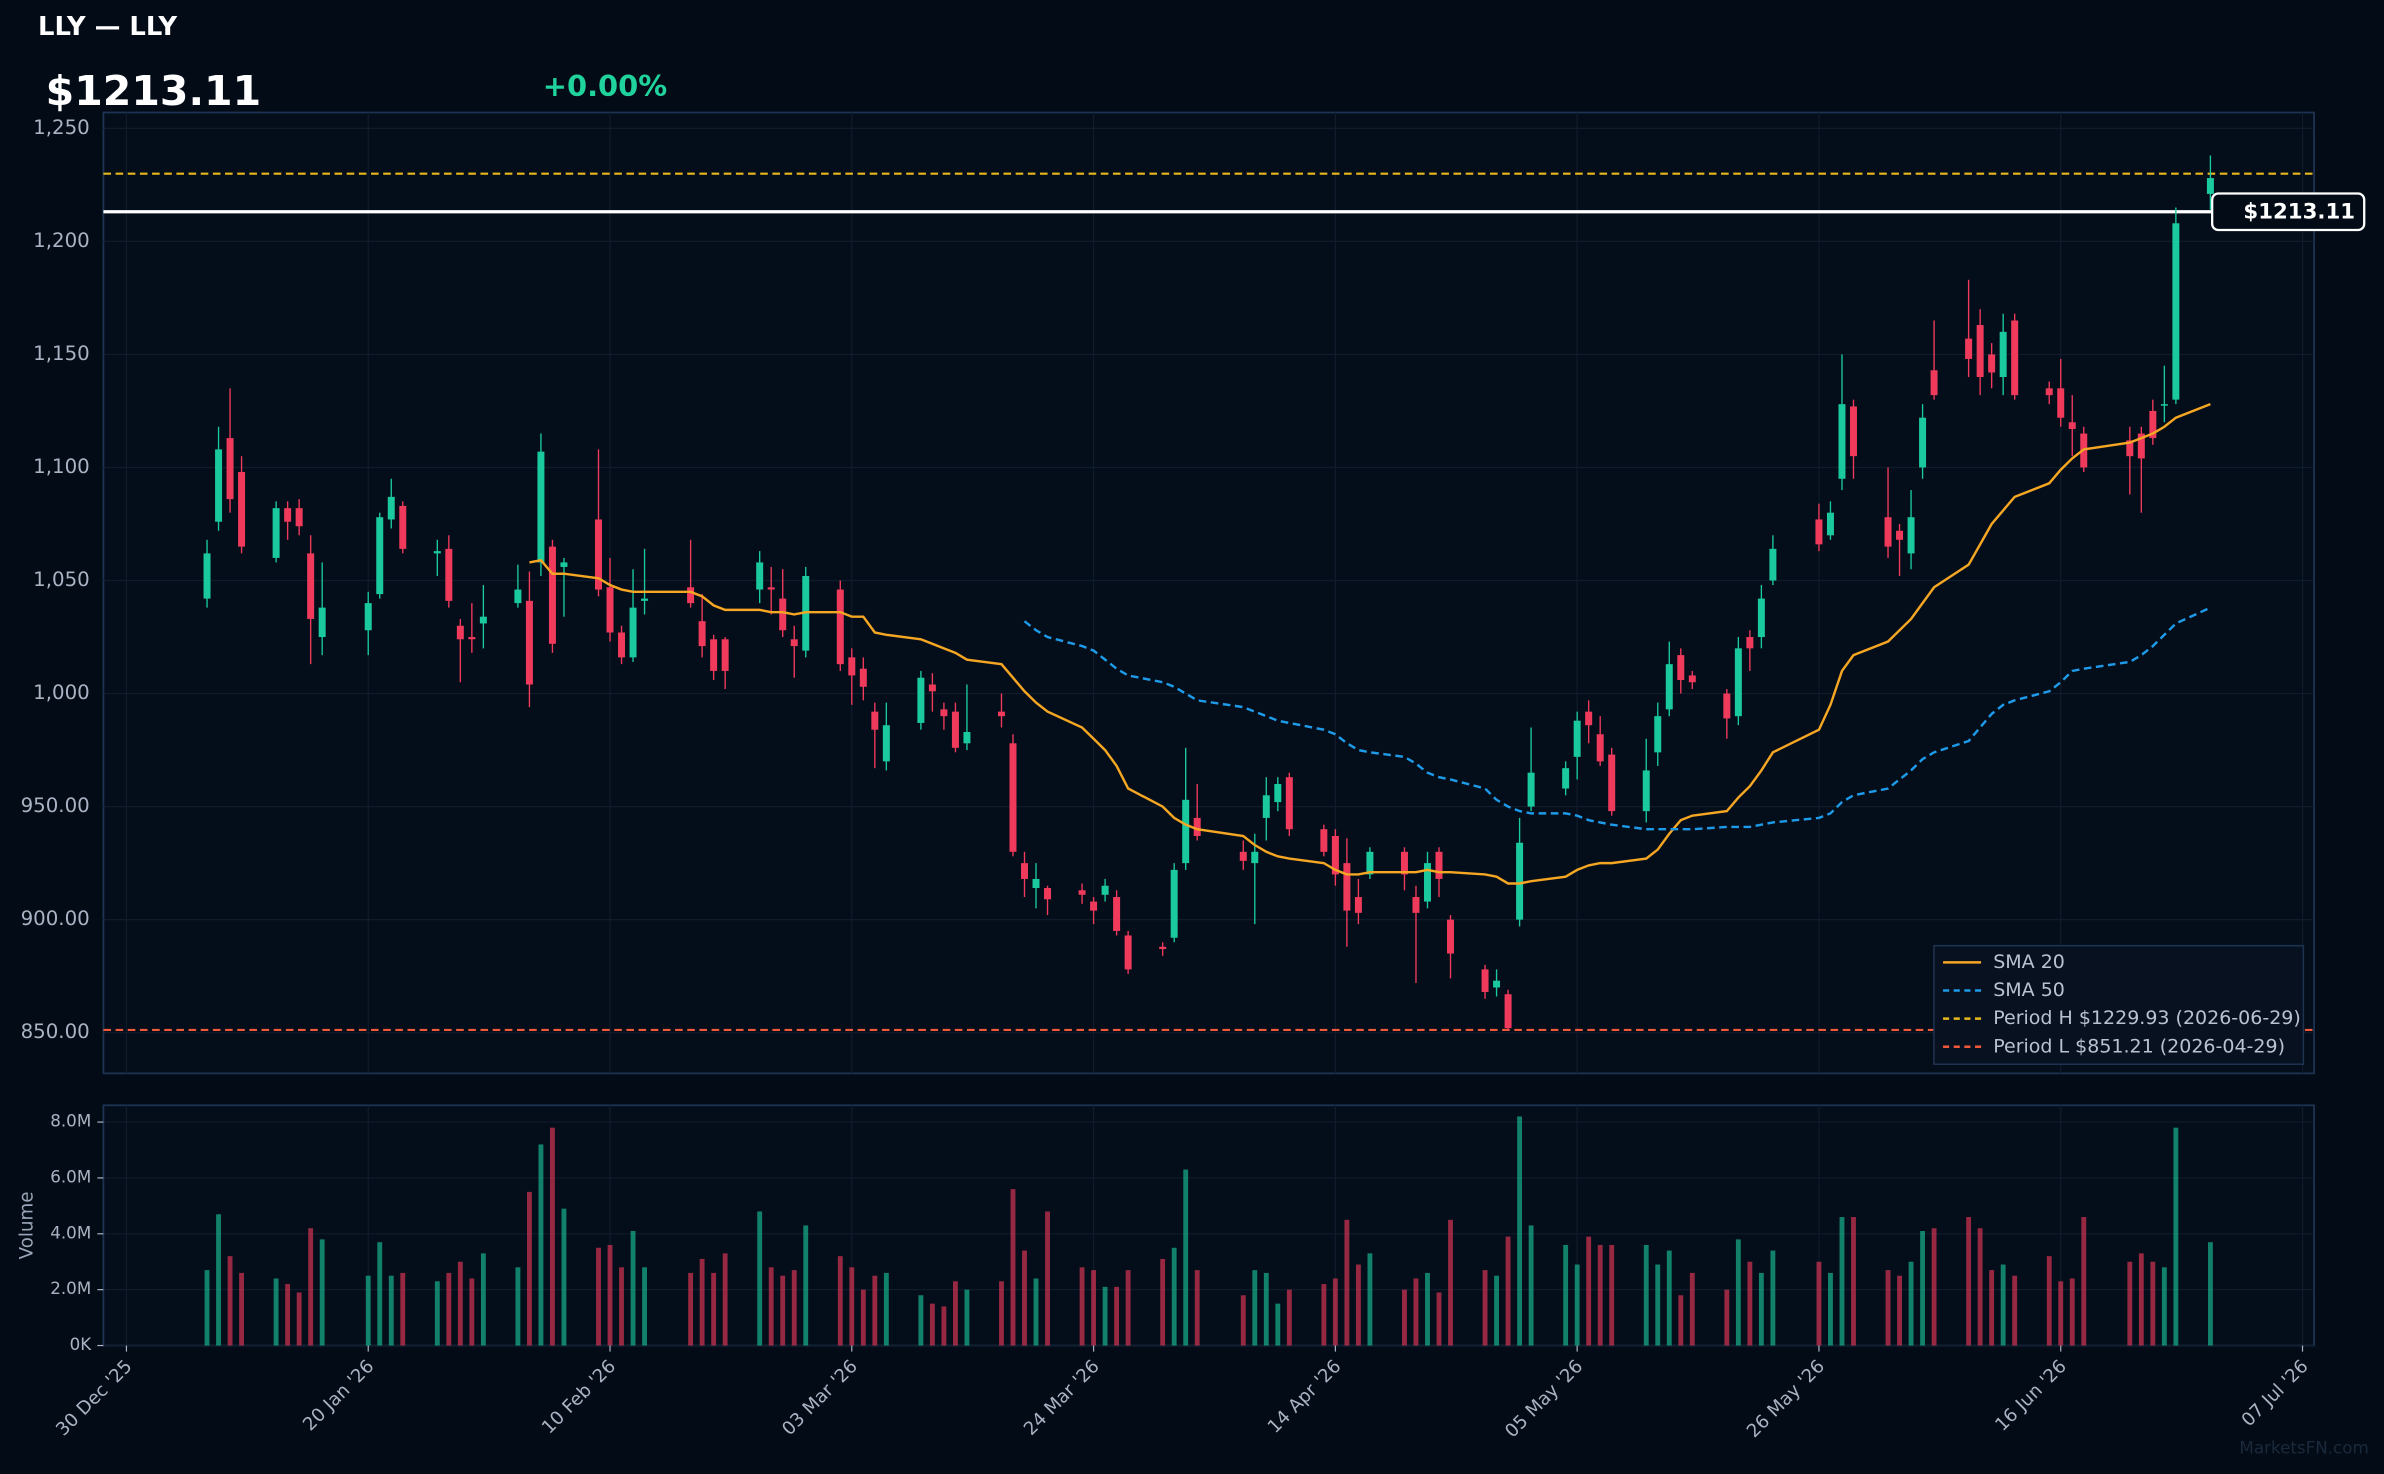 Image resolution: width=2384 pixels, height=1474 pixels. I want to click on y-tick-label: 6.0M, so click(70, 1176).